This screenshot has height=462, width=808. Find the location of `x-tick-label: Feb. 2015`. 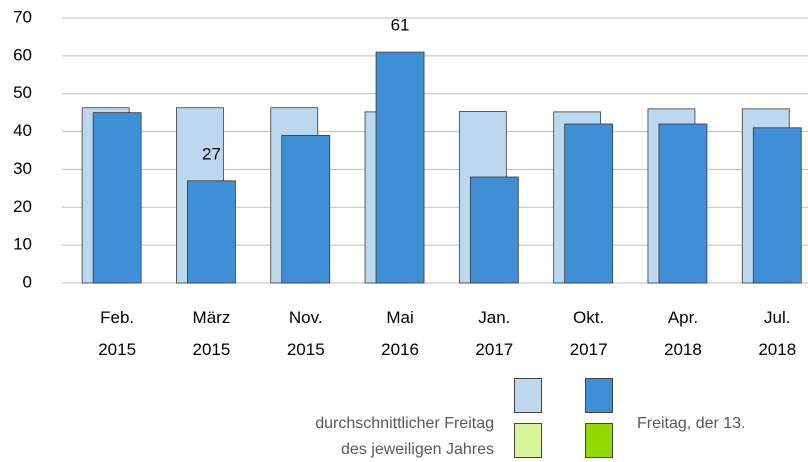

x-tick-label: Feb. 2015 is located at coordinates (117, 333).